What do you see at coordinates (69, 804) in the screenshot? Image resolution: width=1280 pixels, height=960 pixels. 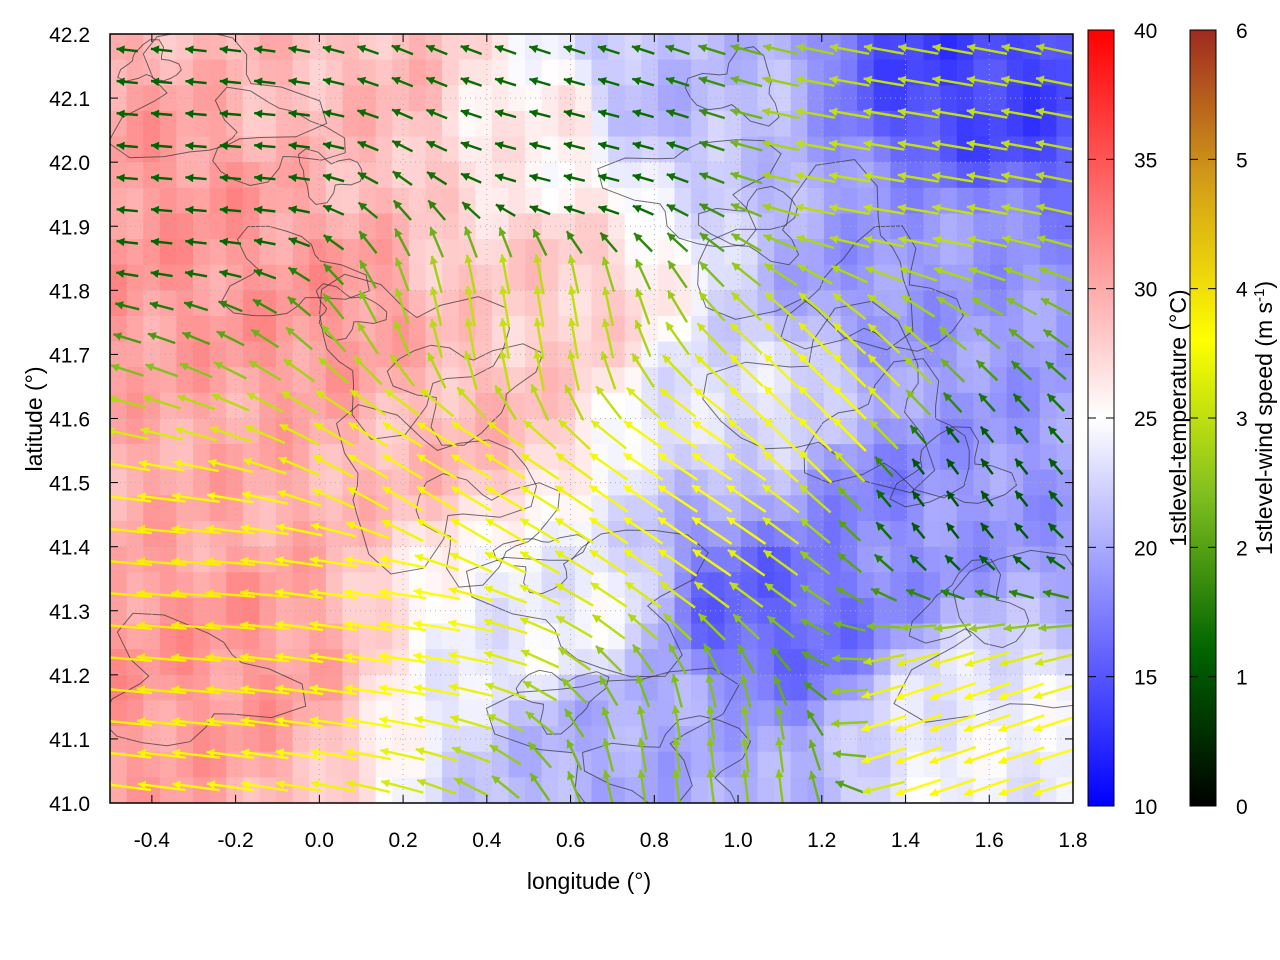 I see `y-tick-label: 41.0` at bounding box center [69, 804].